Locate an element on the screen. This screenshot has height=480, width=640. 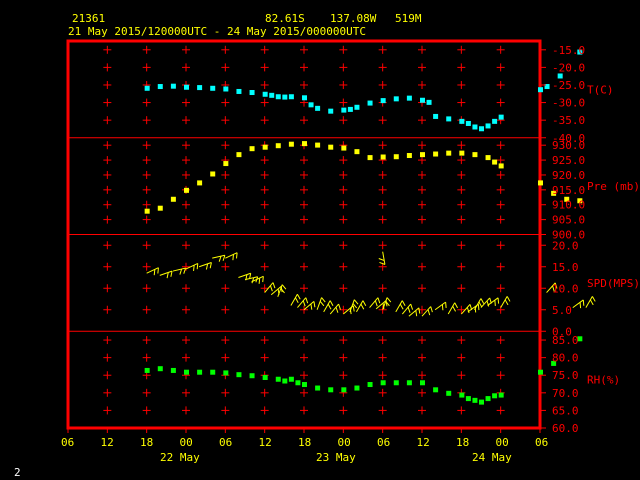
y-tick-label: 65.0 is located at coordinates (565, 410).